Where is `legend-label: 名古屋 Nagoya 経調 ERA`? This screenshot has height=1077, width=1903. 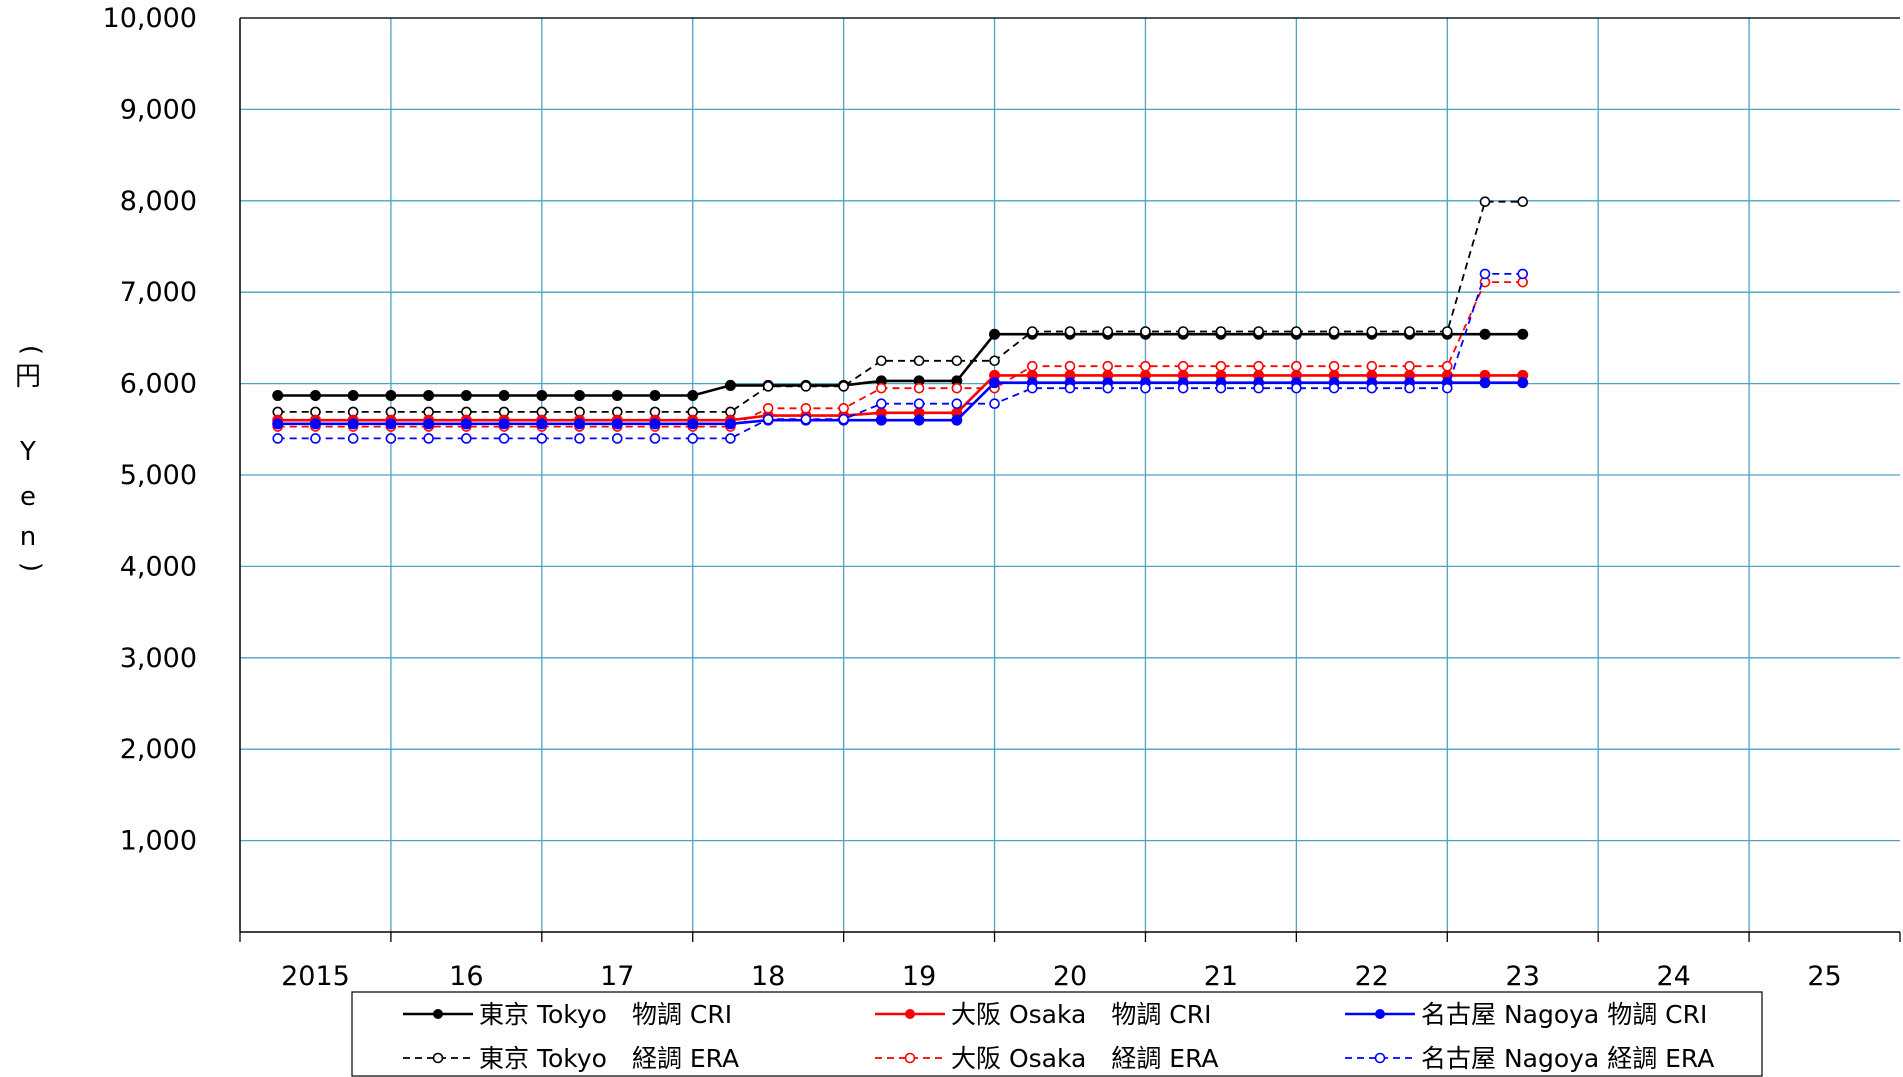
legend-label: 名古屋 Nagoya 経調 ERA is located at coordinates (1567, 1058).